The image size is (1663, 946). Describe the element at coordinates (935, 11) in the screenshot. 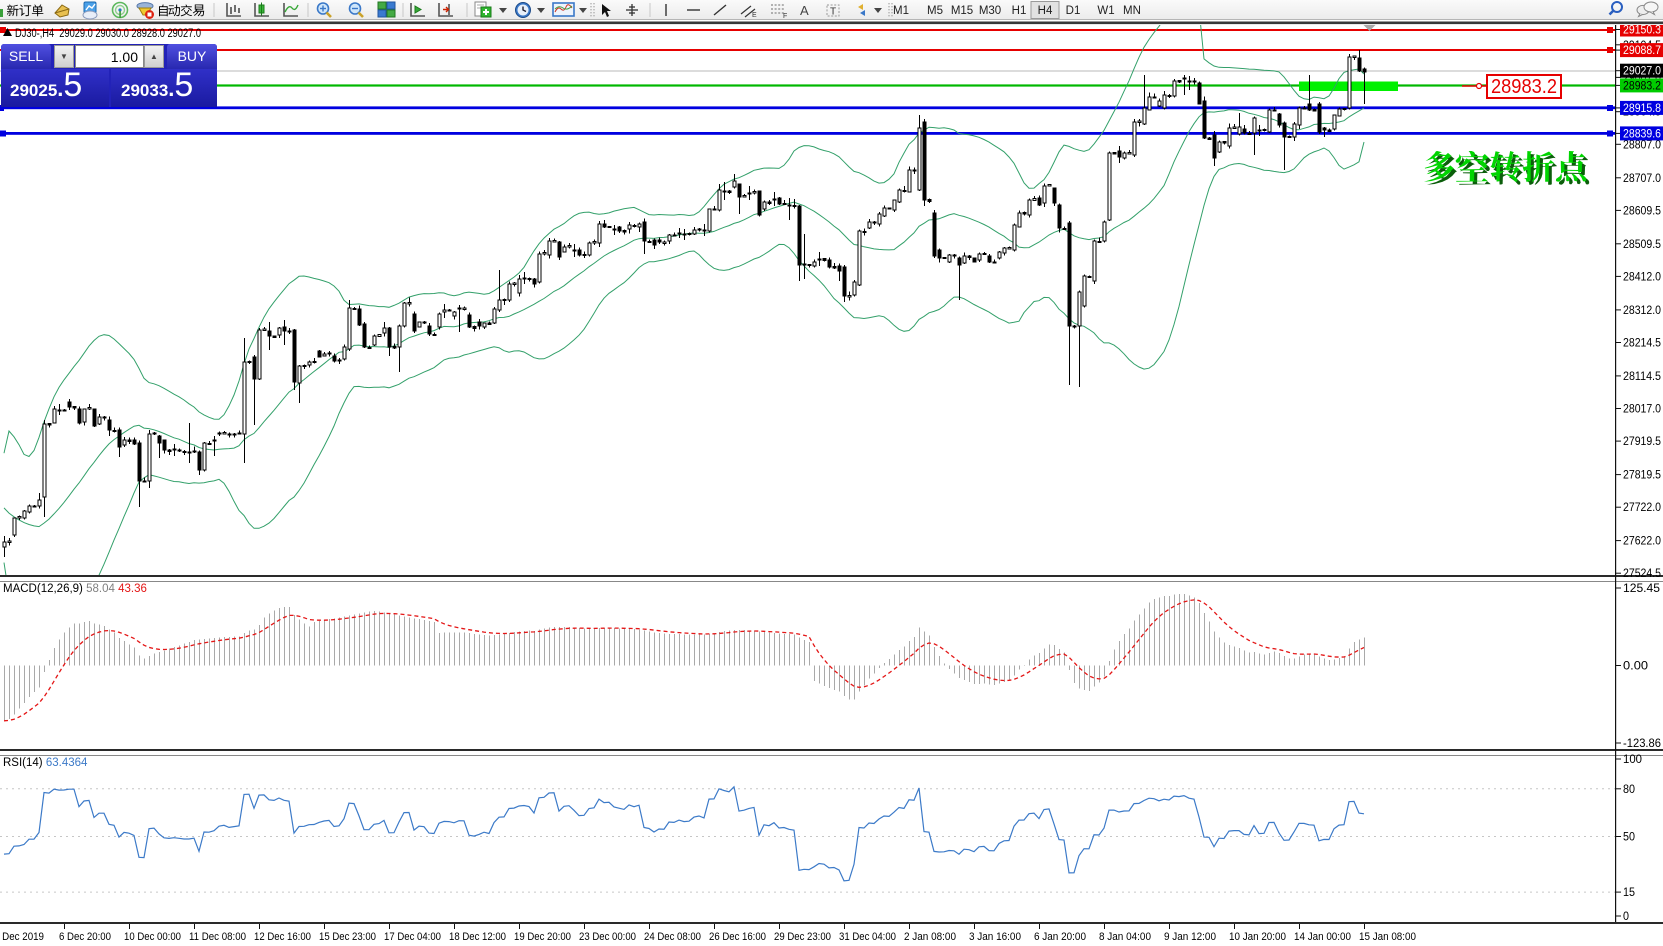

I see `svg-text: M5` at that location.